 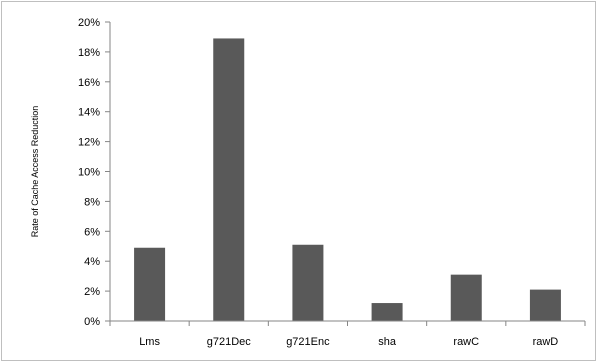 I want to click on x-tick-label: rawC, so click(x=466, y=342).